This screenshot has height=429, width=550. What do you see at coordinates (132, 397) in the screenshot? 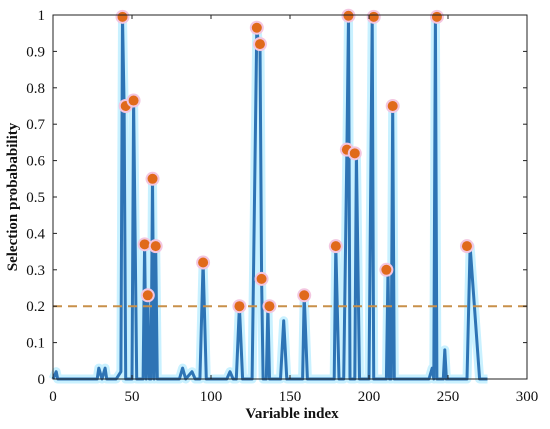
I see `x-tick-label: 50` at bounding box center [132, 397].